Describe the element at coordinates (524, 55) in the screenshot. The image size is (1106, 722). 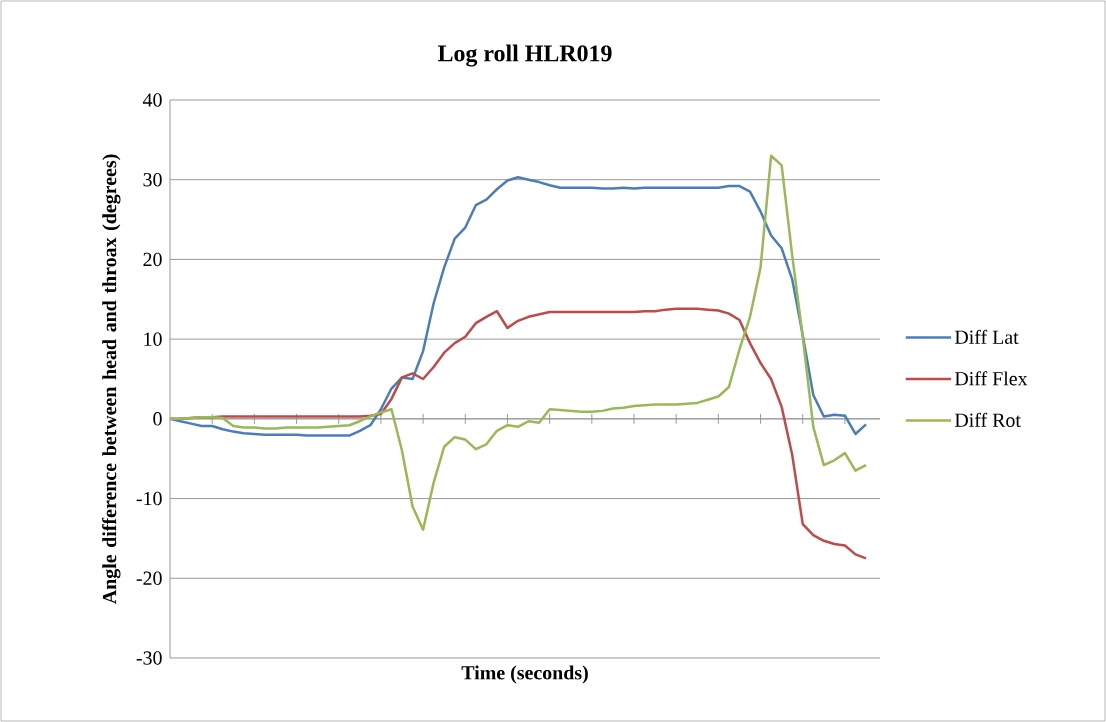
I see `chart-title: Log roll HLR019` at that location.